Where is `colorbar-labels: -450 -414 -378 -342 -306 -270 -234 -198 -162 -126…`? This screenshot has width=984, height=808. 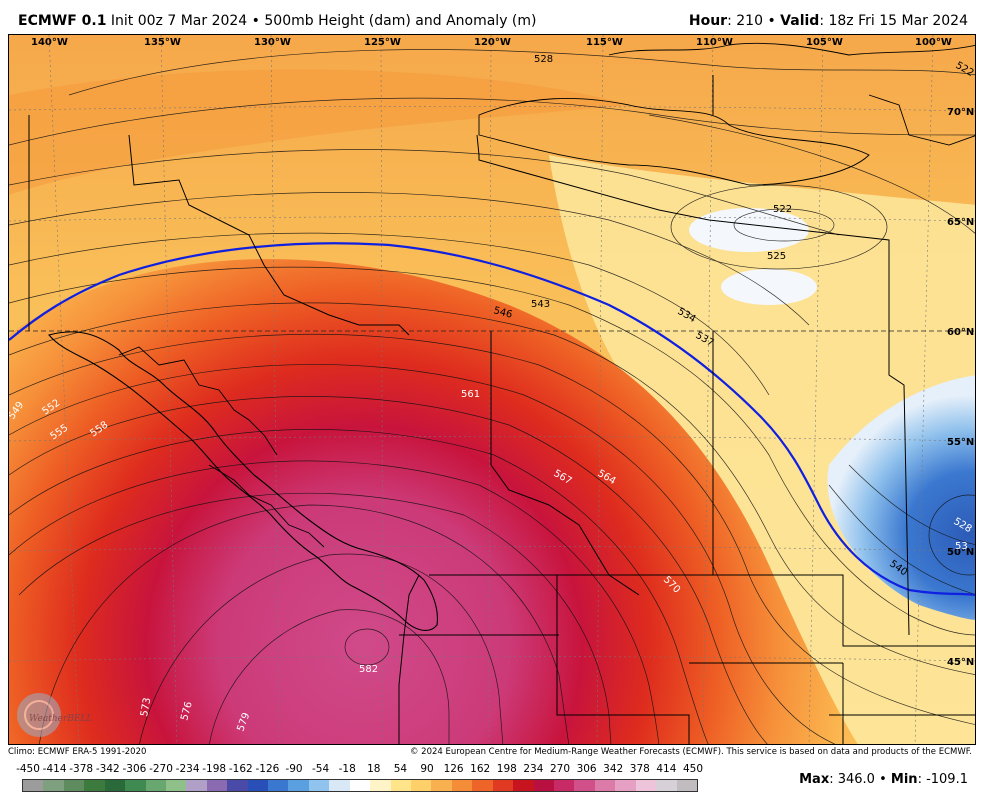 colorbar-labels: -450 -414 -378 -342 -306 -270 -234 -198 -162 -126… is located at coordinates (358, 770).